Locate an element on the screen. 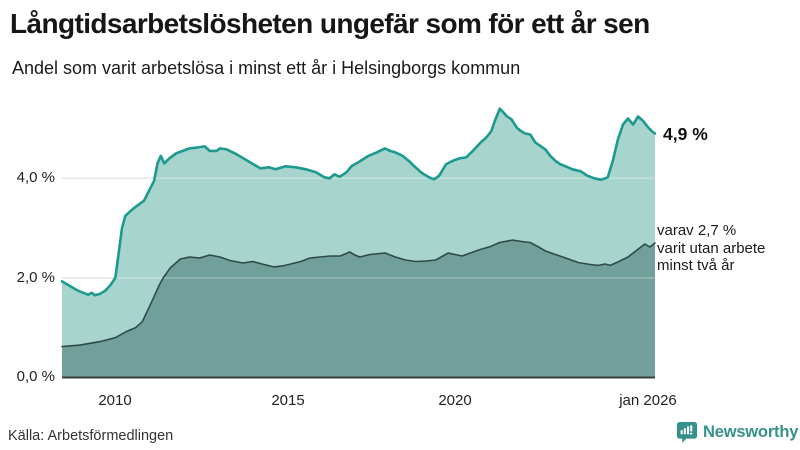 This screenshot has height=450, width=800. y-axis-tick-4: 4,0 % is located at coordinates (35, 177).